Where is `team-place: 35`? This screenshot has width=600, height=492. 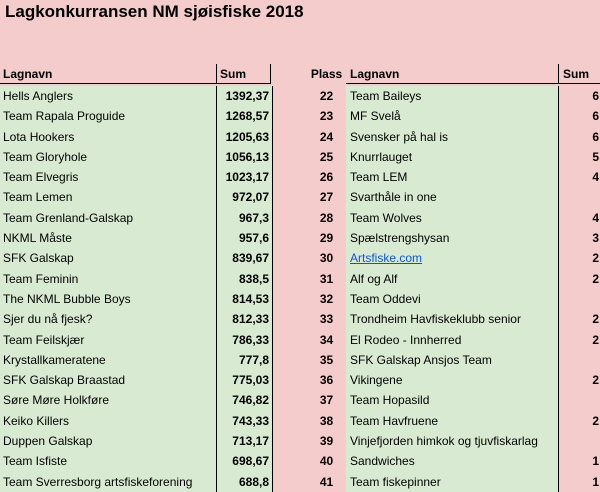
team-place: 35 is located at coordinates (326, 359).